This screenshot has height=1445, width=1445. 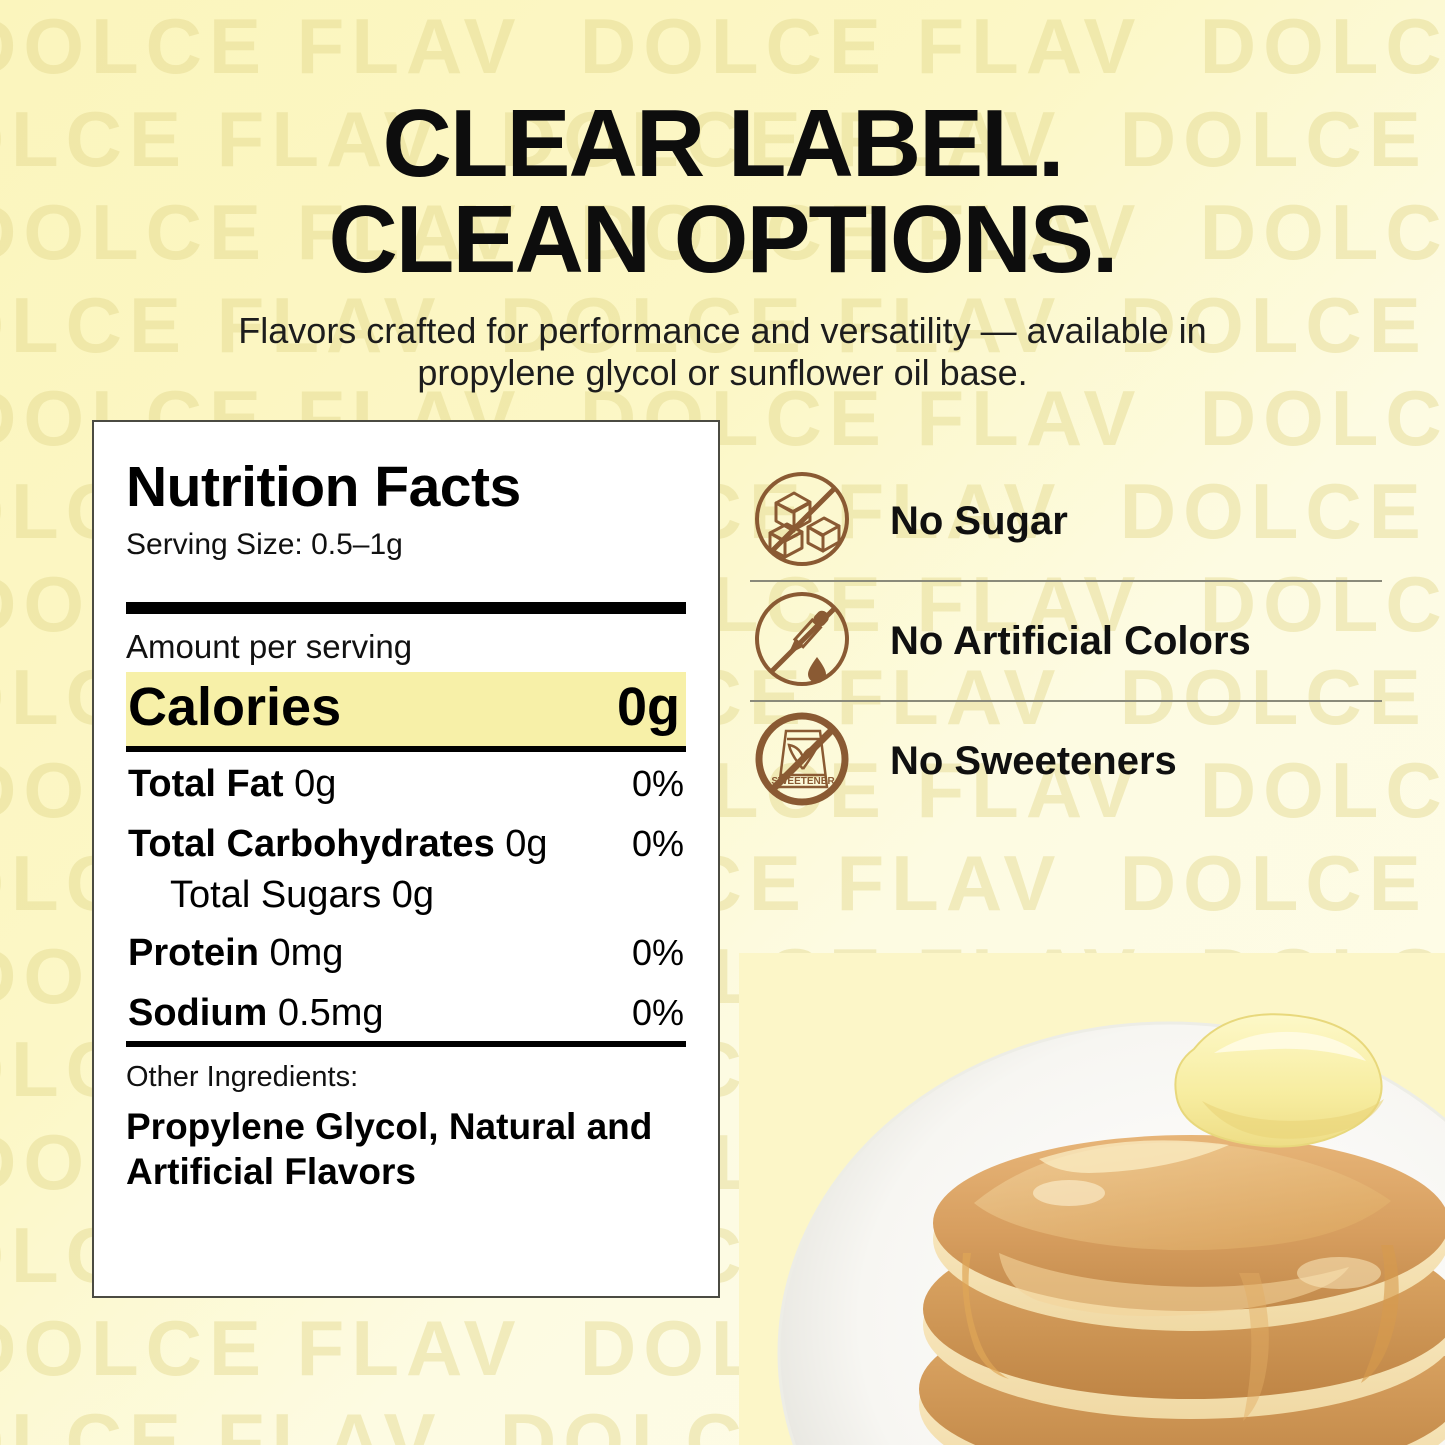 I want to click on feature-row: No Sugar, so click(x=1066, y=521).